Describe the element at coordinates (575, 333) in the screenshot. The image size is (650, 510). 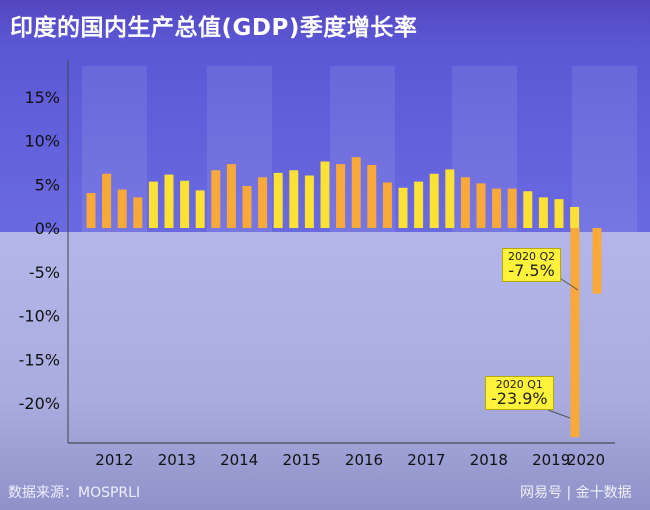
I see `bar-2020-q1` at that location.